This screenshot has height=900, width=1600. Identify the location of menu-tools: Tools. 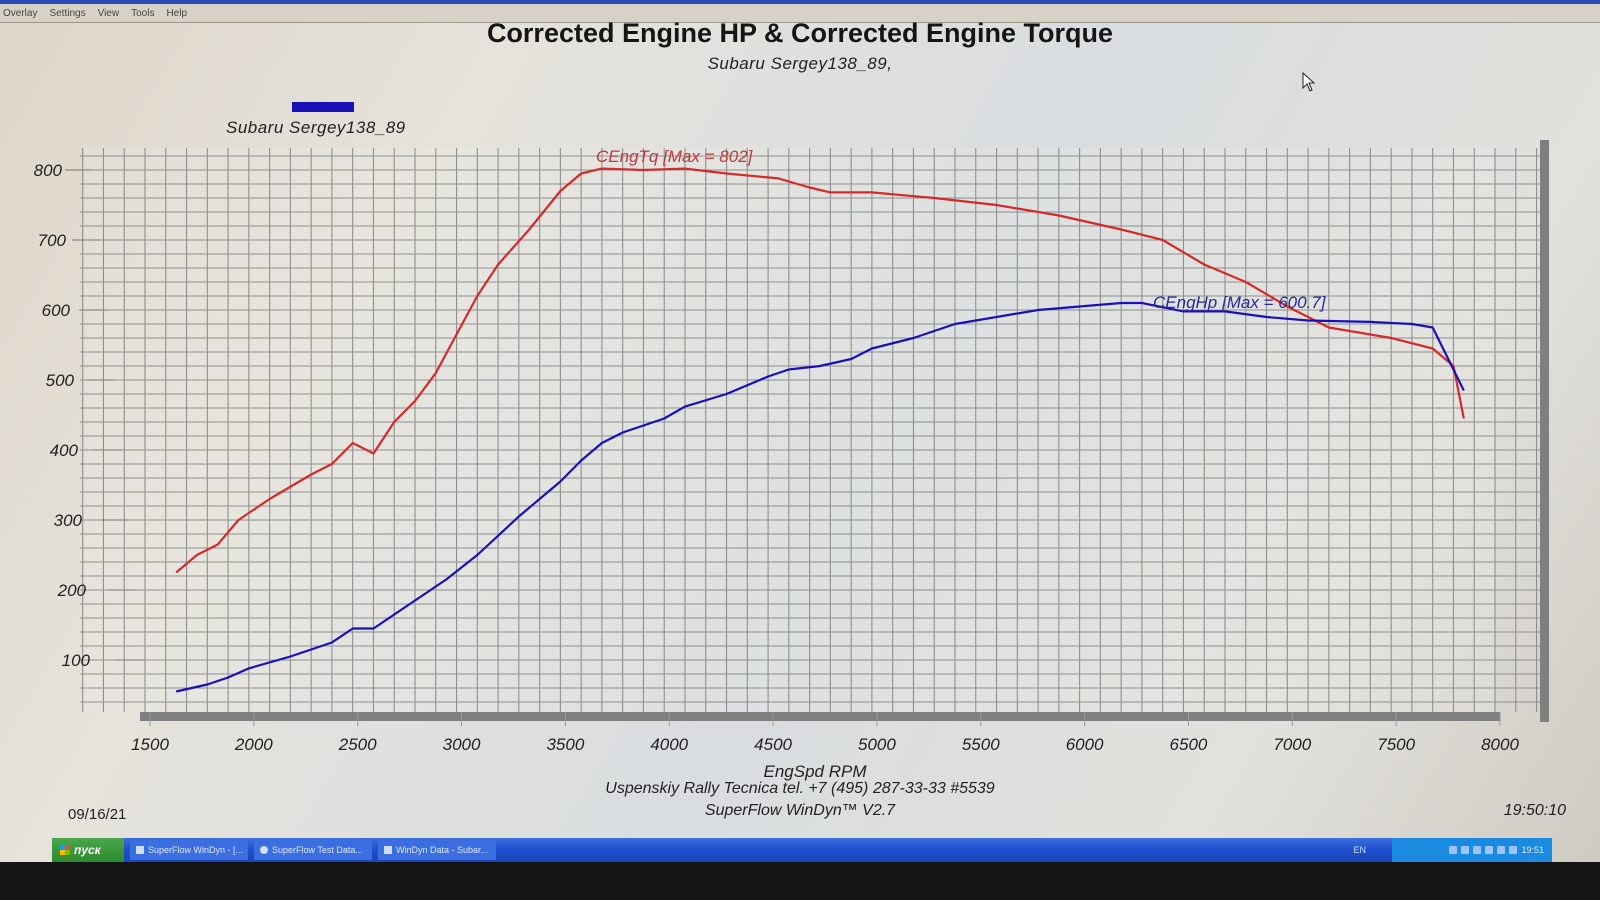
(143, 13).